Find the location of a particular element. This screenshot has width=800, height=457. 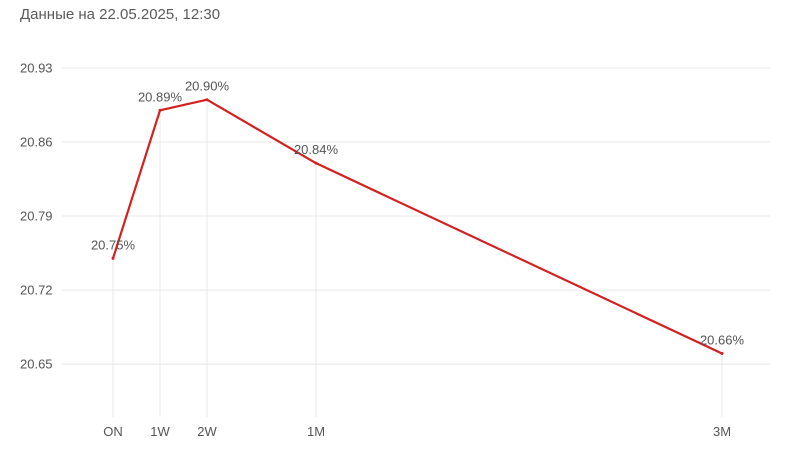

y-tick-label: 20.72 is located at coordinates (36, 290).